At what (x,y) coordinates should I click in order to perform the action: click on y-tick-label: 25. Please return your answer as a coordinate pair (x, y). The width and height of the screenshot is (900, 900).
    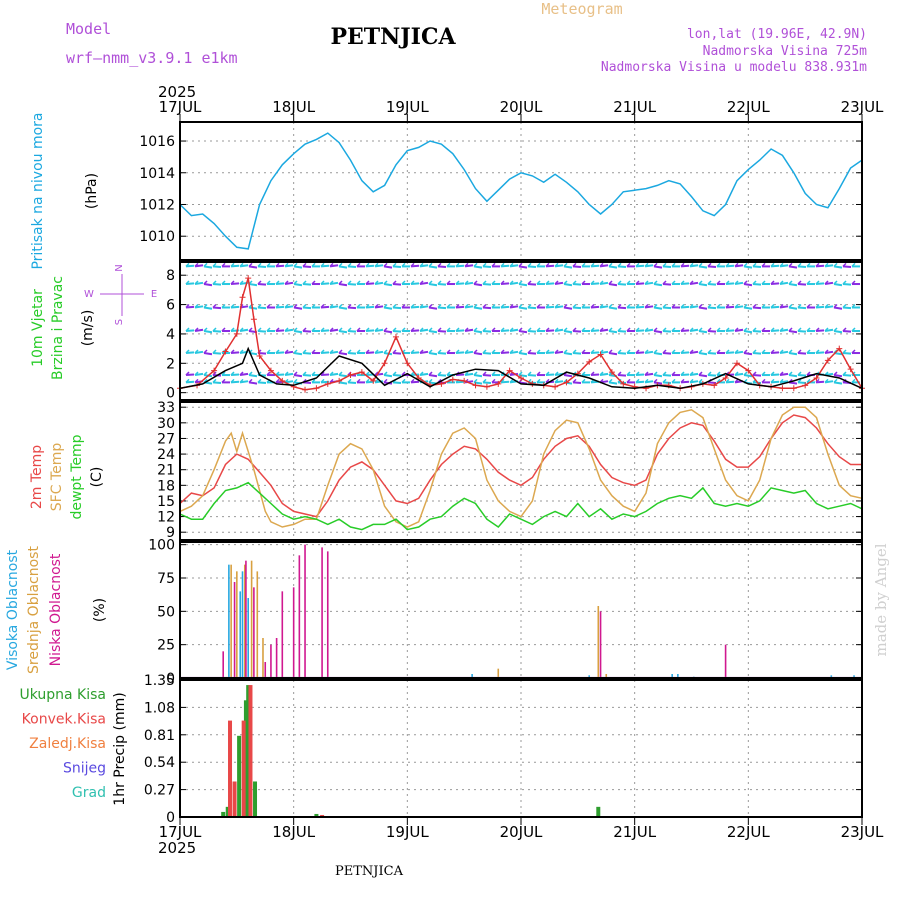
    Looking at the image, I should click on (166, 646).